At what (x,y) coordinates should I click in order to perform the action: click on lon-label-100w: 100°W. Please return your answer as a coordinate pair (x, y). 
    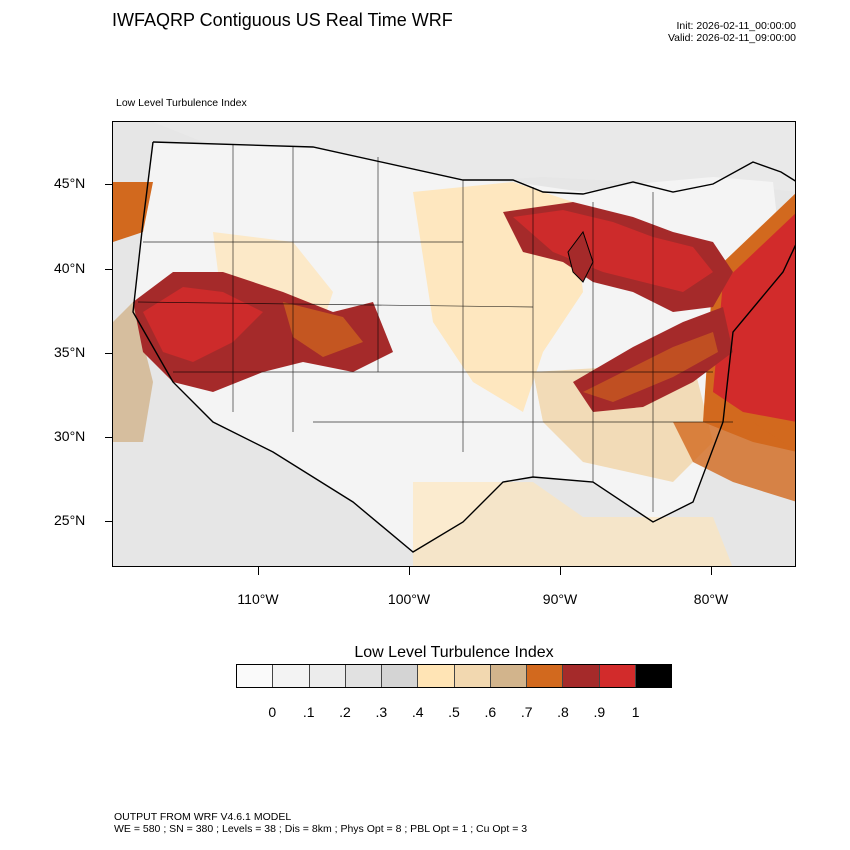
    Looking at the image, I should click on (409, 599).